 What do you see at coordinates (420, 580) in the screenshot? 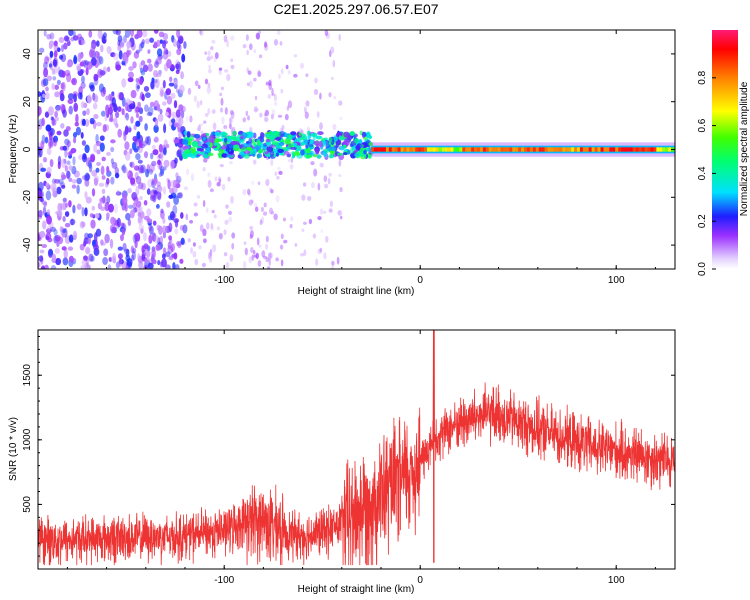
I see `snr-xtick-label: 0` at bounding box center [420, 580].